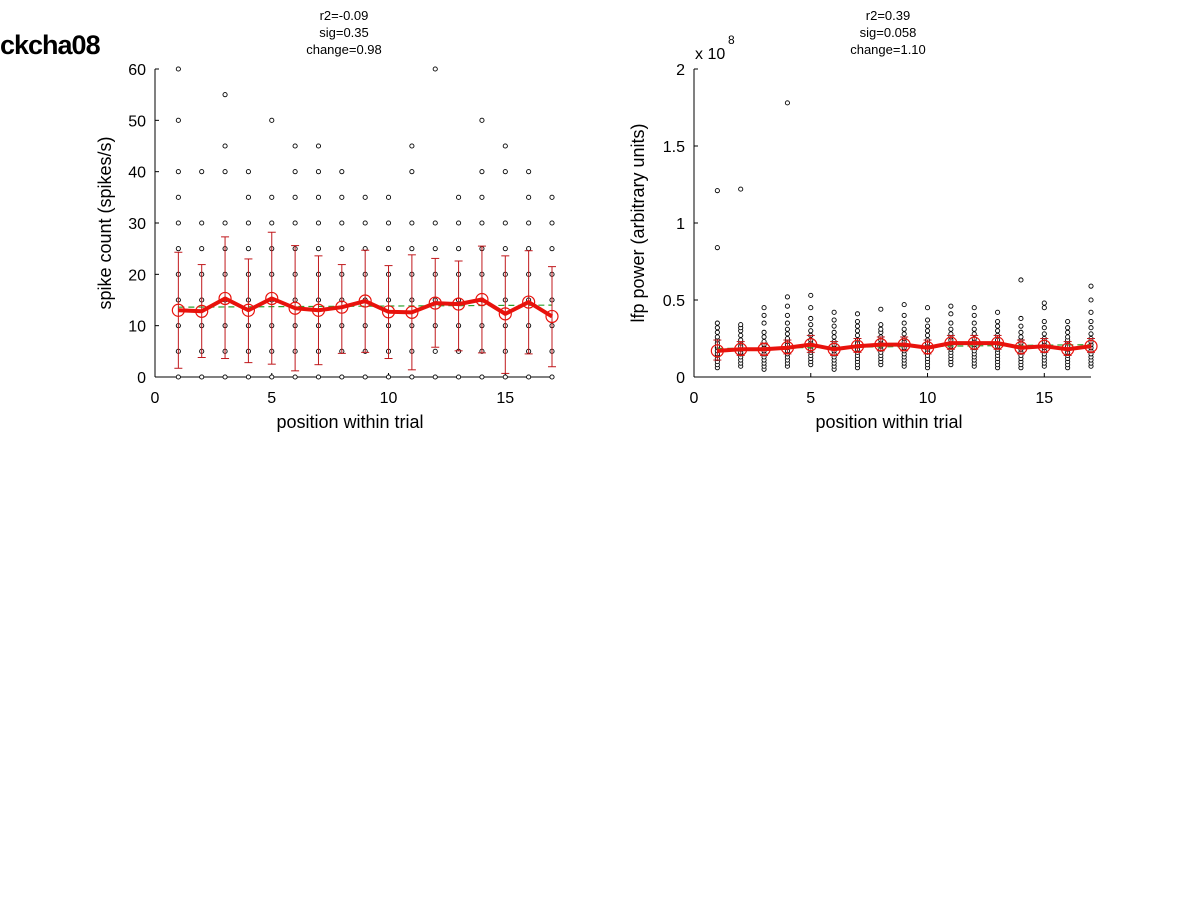  I want to click on x-tick-label: 5, so click(271, 398).